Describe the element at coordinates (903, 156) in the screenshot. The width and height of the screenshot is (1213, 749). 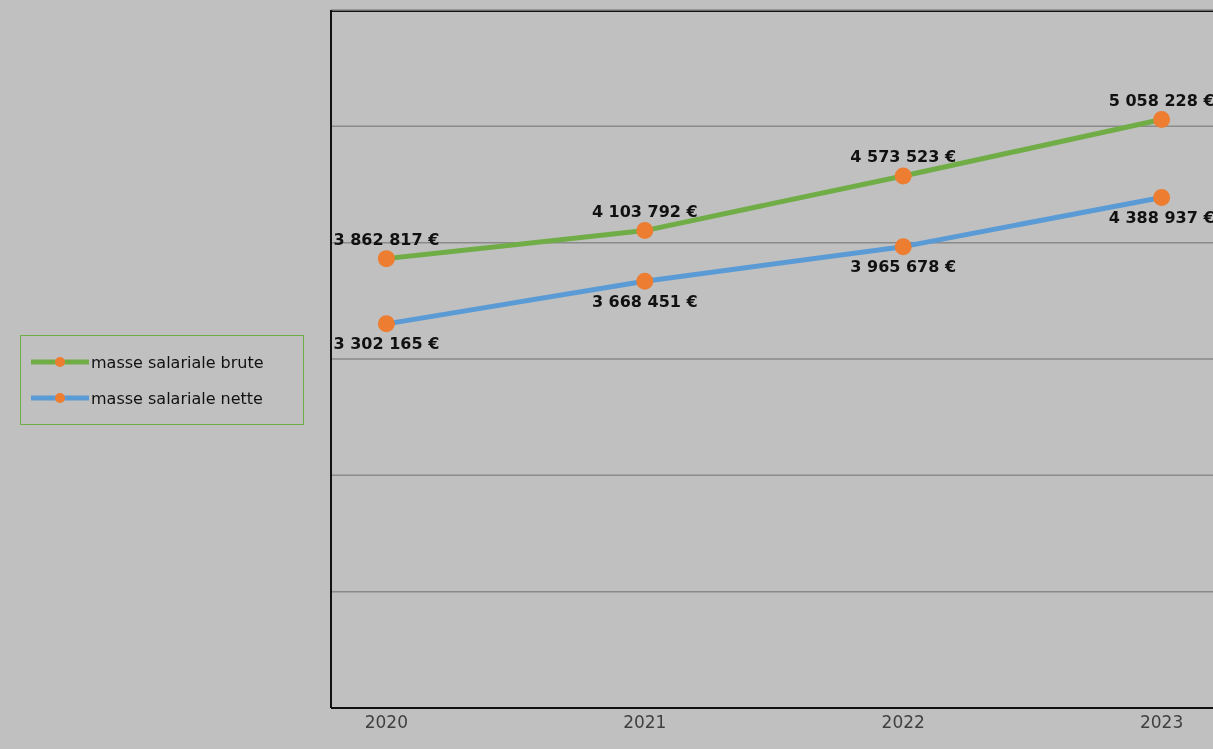
I see `data-label: 4 573 523 €` at that location.